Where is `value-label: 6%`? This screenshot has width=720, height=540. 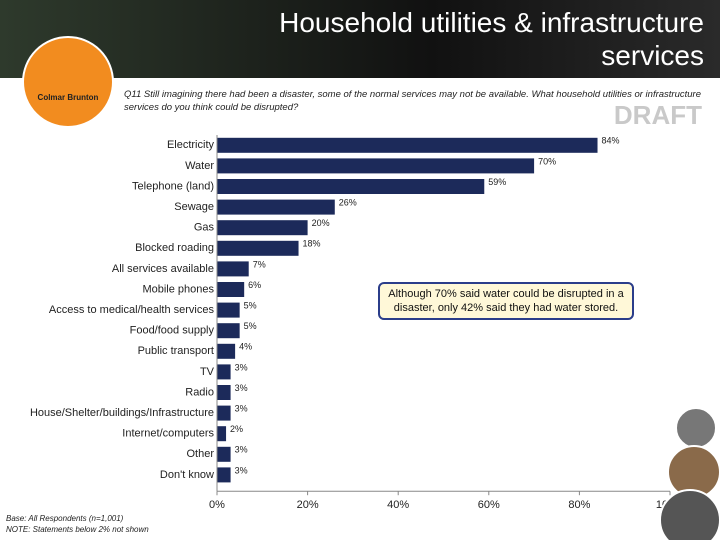 value-label: 6% is located at coordinates (254, 285).